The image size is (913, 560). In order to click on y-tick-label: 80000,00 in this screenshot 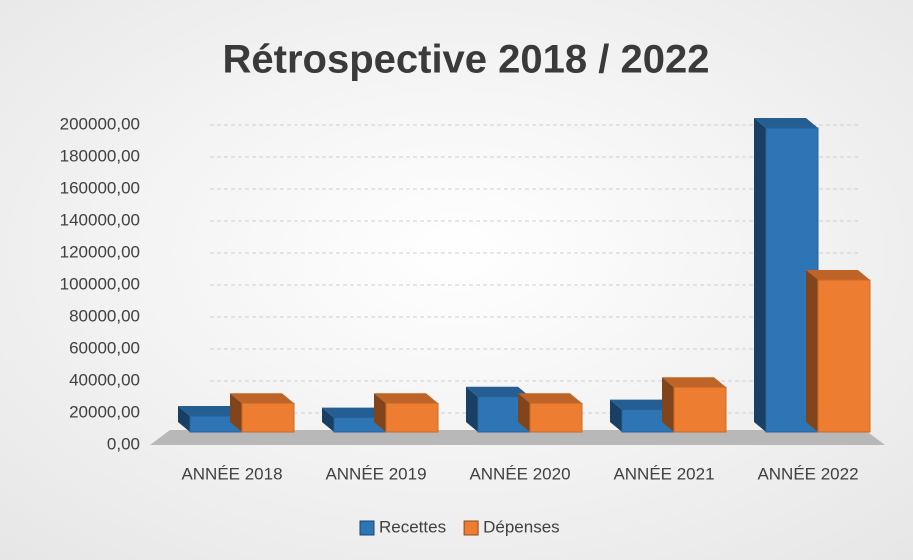, I will do `click(104, 315)`.